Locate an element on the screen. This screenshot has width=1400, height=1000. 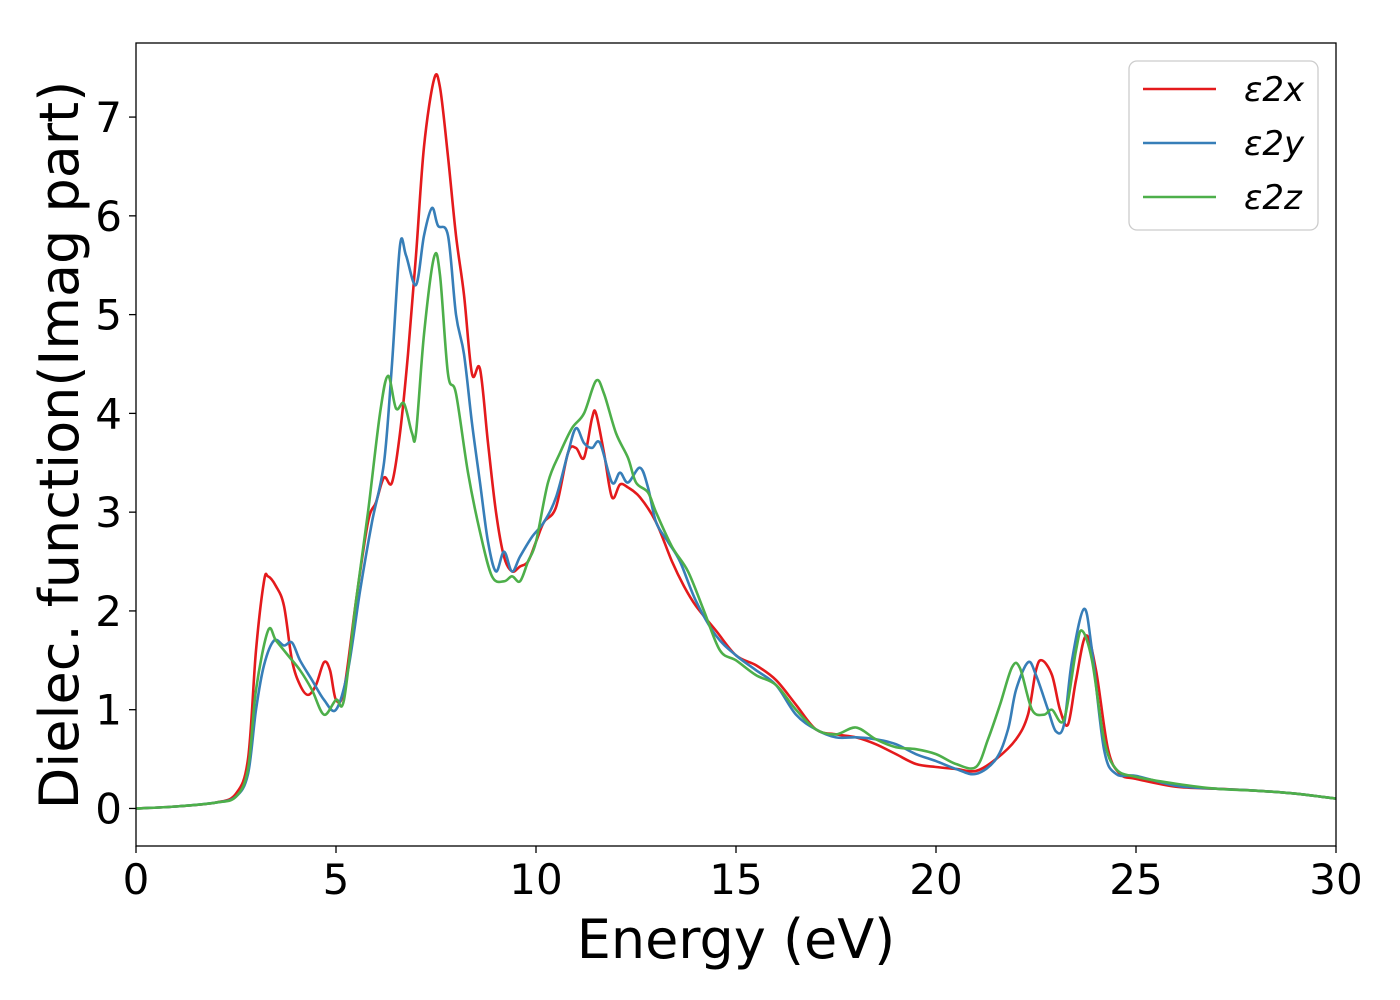
y-tick-label: 5 is located at coordinates (108, 315).